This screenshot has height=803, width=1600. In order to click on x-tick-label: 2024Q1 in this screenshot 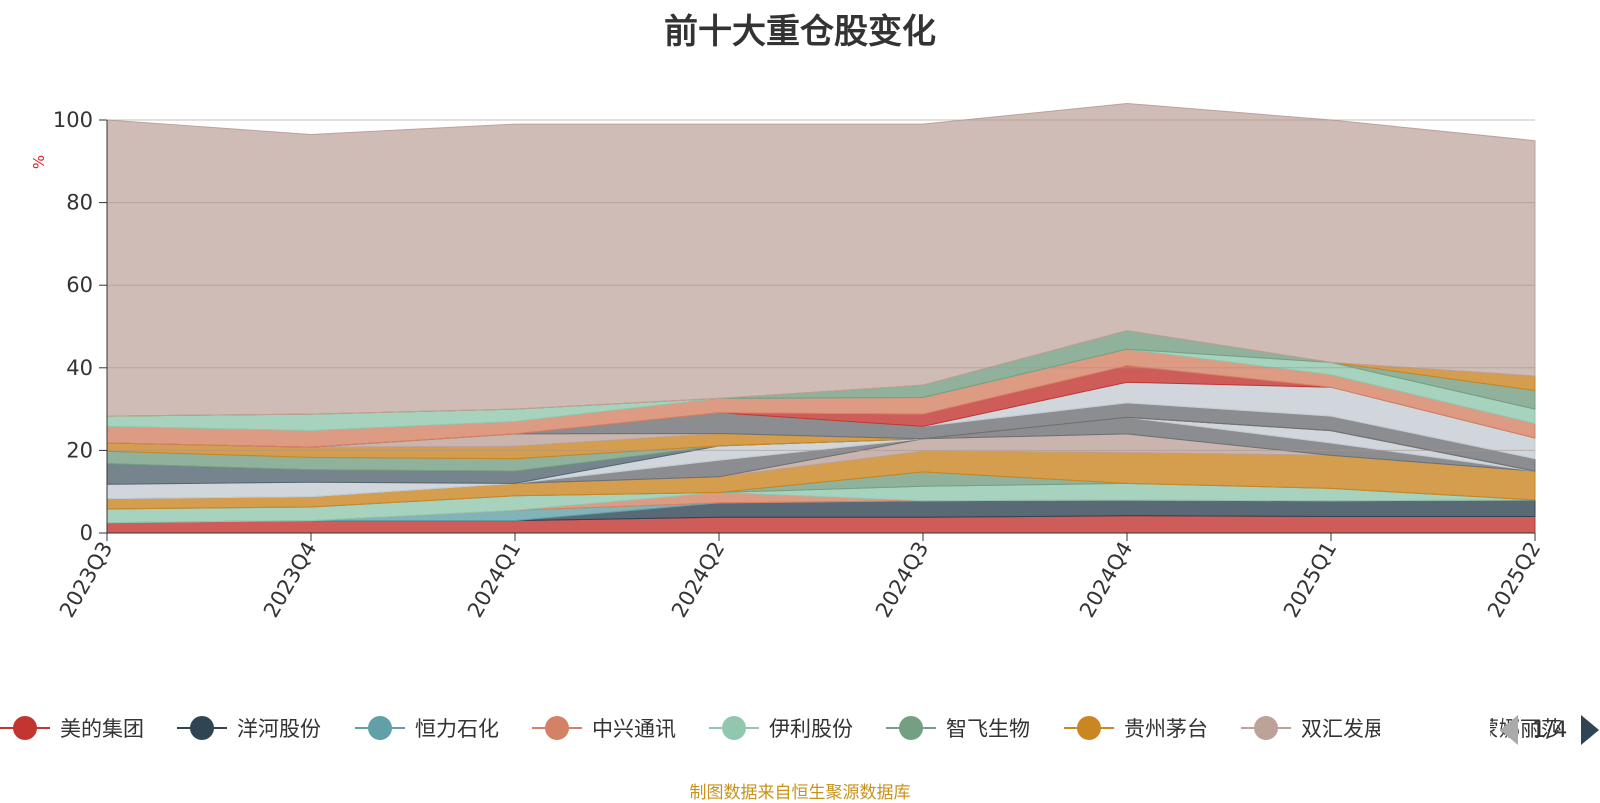, I will do `click(494, 580)`.